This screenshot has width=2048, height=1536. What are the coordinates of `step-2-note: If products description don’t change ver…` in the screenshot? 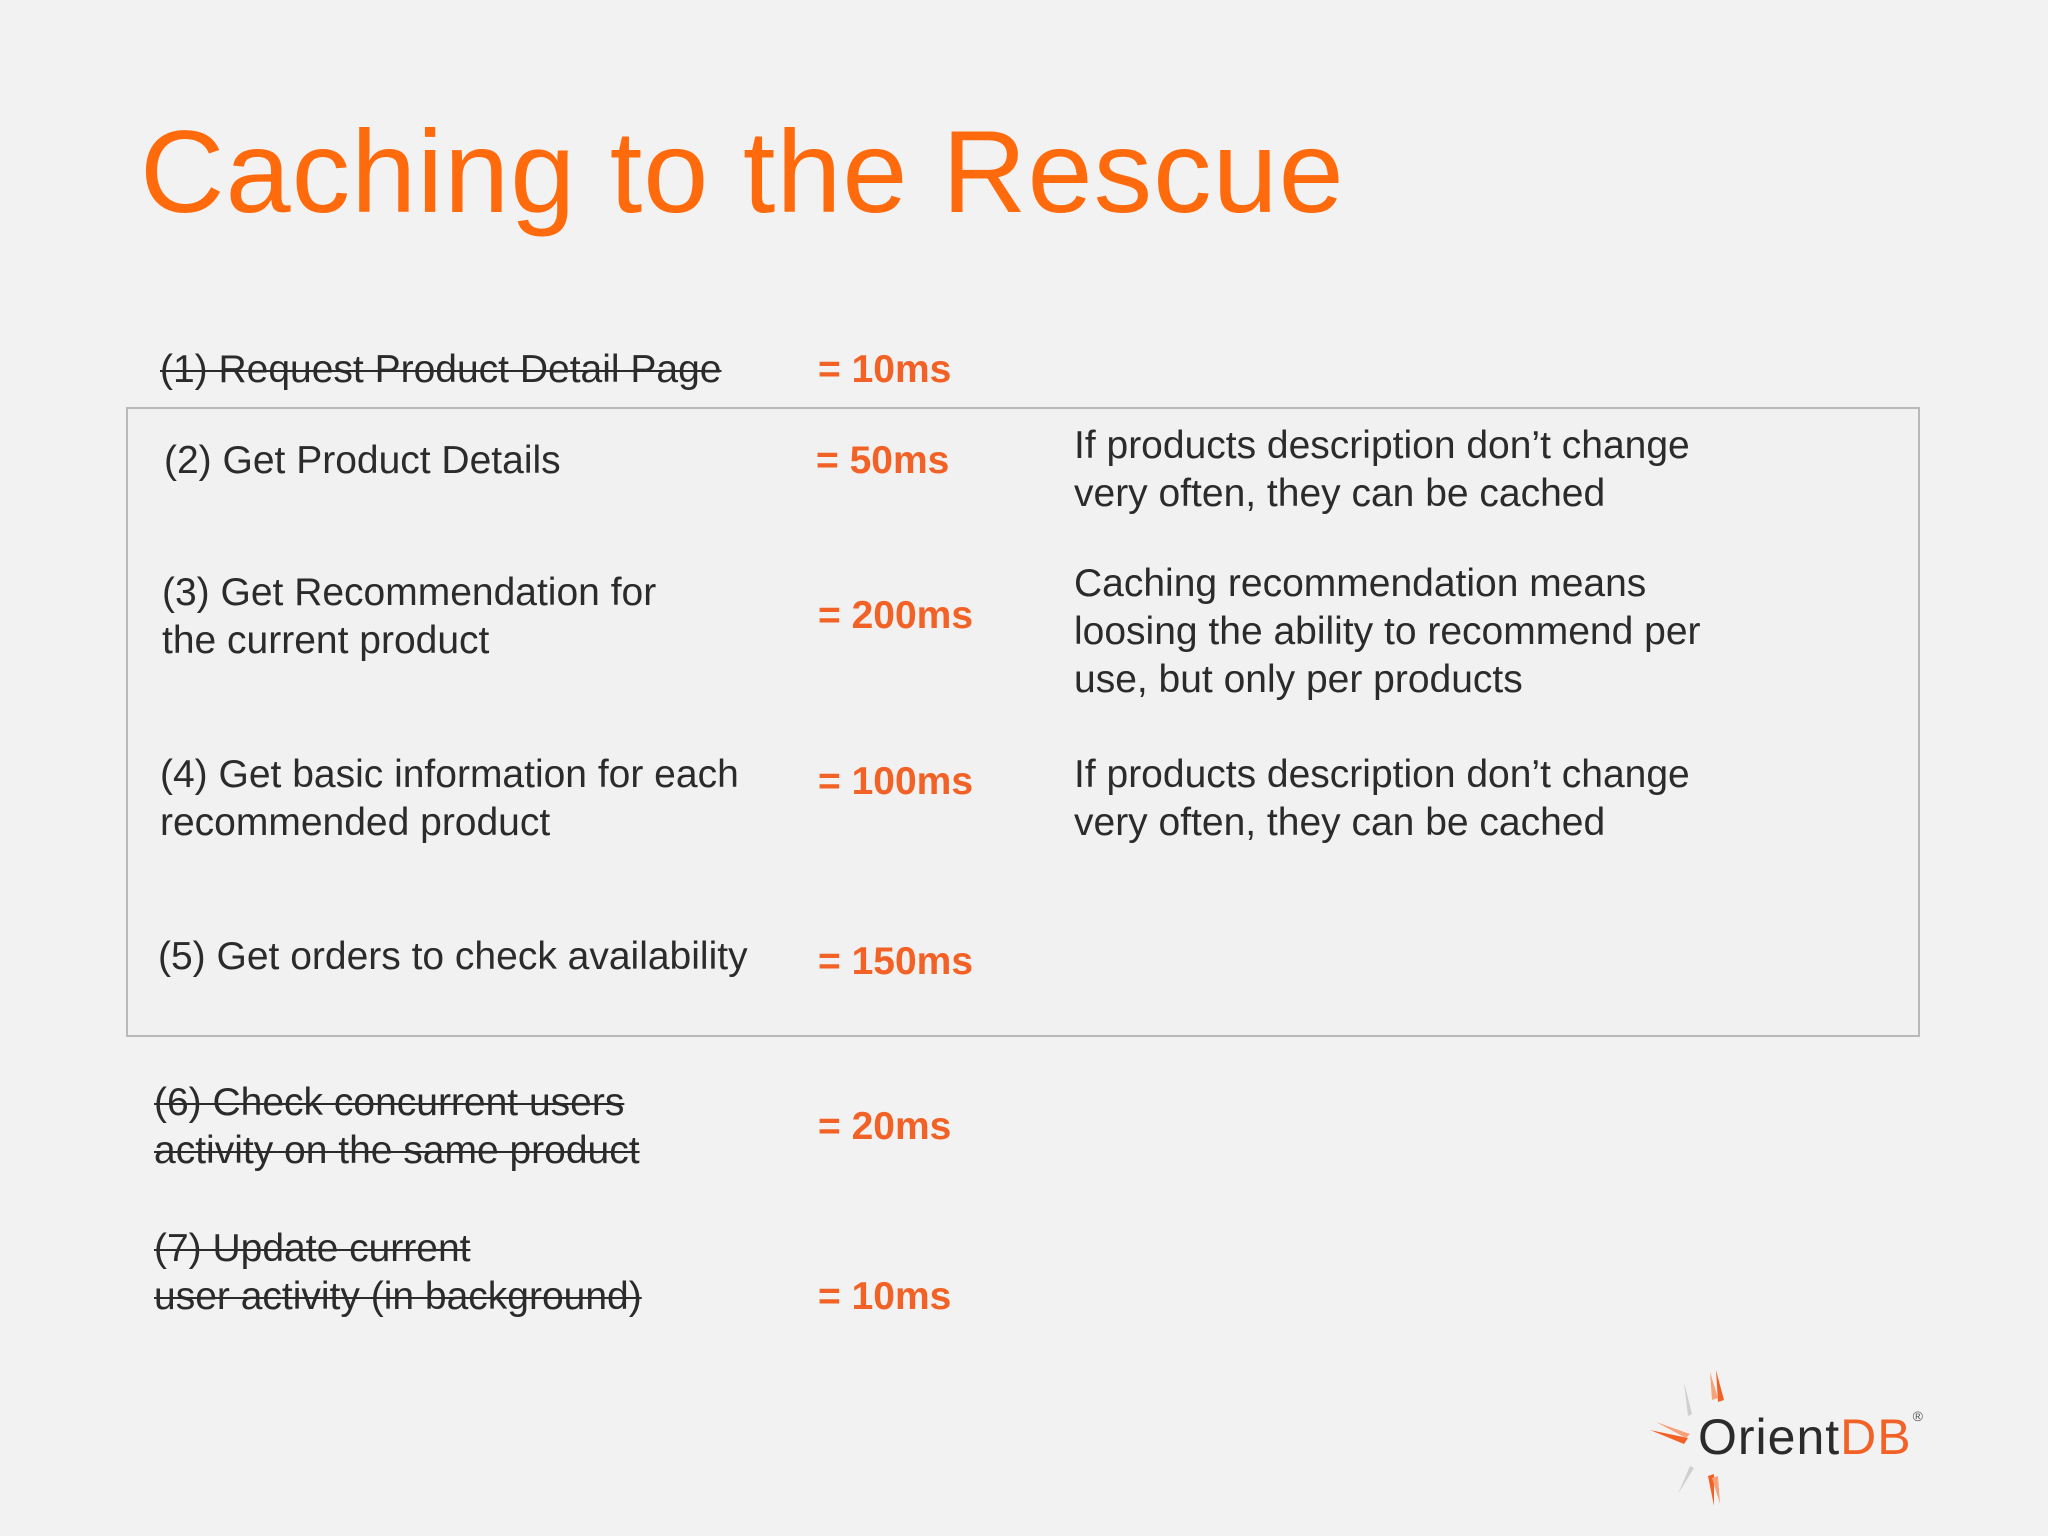 It's located at (1382, 470).